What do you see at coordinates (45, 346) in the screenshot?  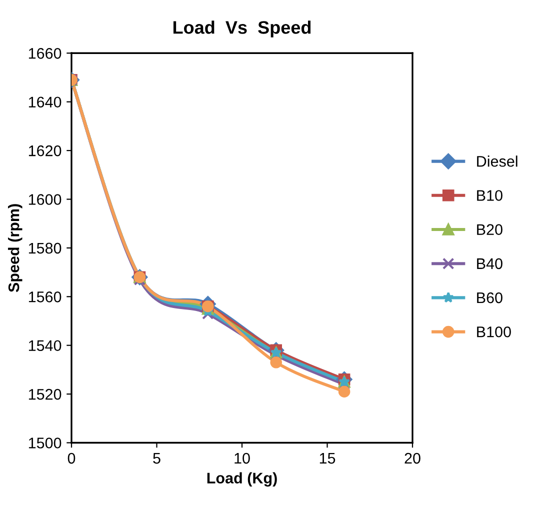 I see `y-tick-label: 1540` at bounding box center [45, 346].